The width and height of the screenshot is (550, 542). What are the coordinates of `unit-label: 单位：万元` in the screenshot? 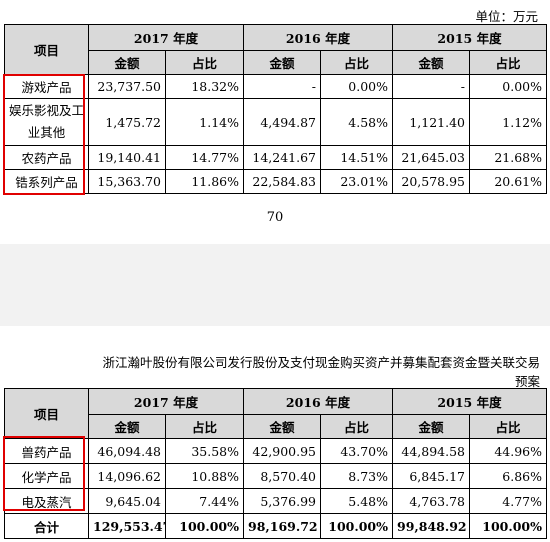 It's located at (506, 16).